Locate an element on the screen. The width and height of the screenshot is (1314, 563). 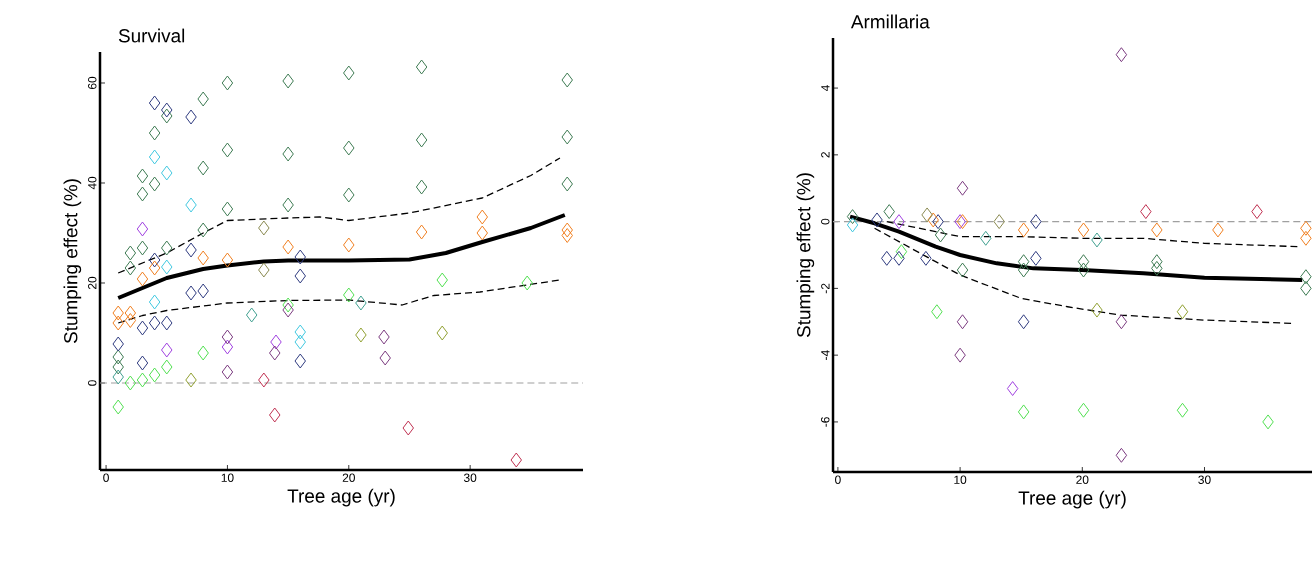
y-tick-label: 2 is located at coordinates (825, 155).